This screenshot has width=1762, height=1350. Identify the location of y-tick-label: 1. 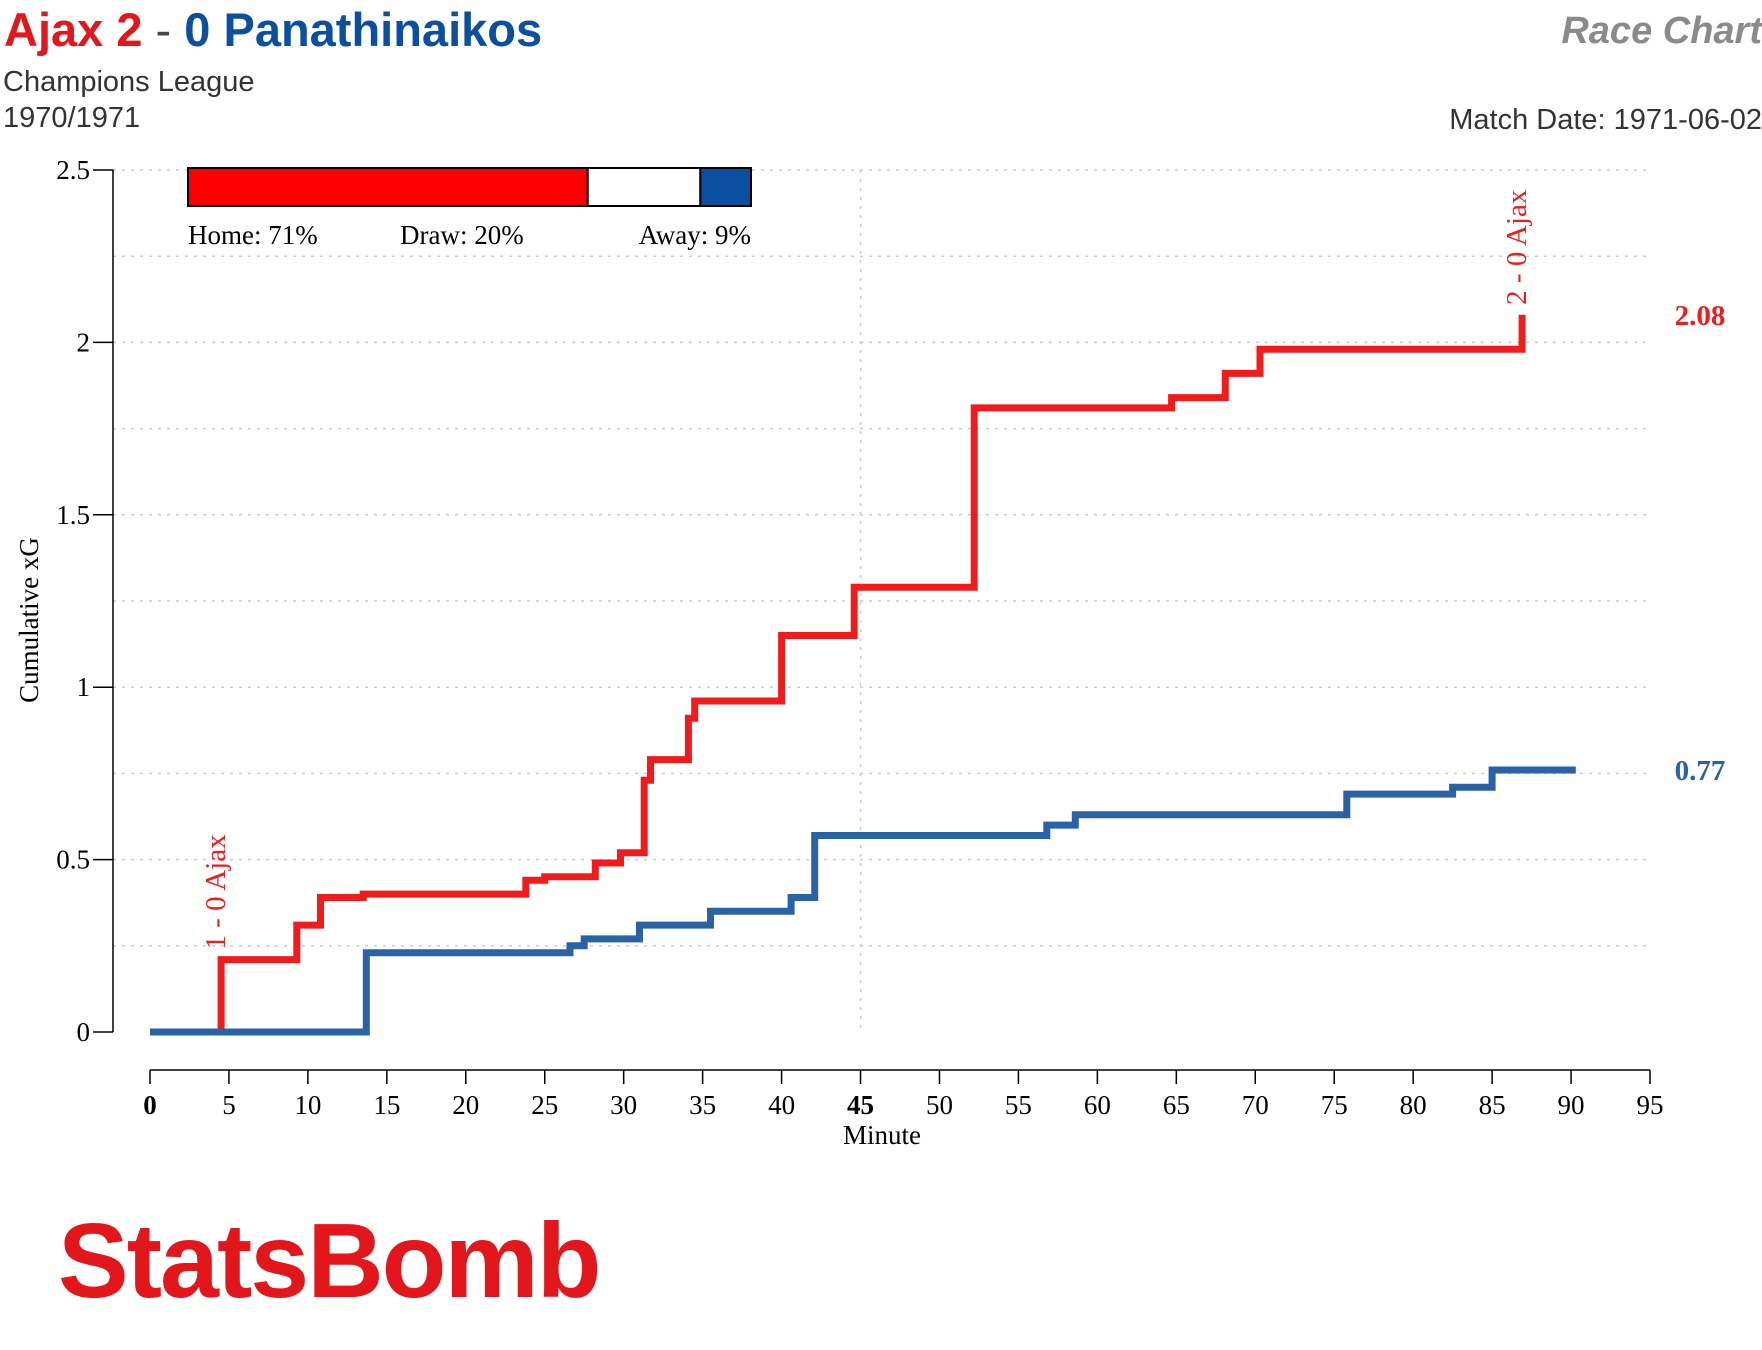
(84, 687).